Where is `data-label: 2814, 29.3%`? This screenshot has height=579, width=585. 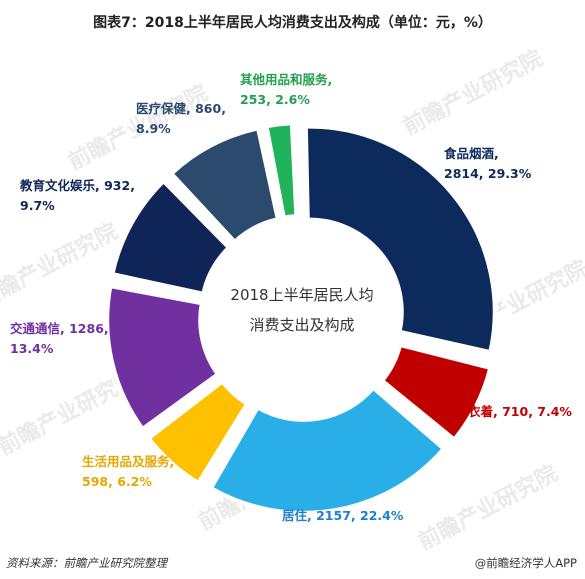
data-label: 2814, 29.3% is located at coordinates (488, 173).